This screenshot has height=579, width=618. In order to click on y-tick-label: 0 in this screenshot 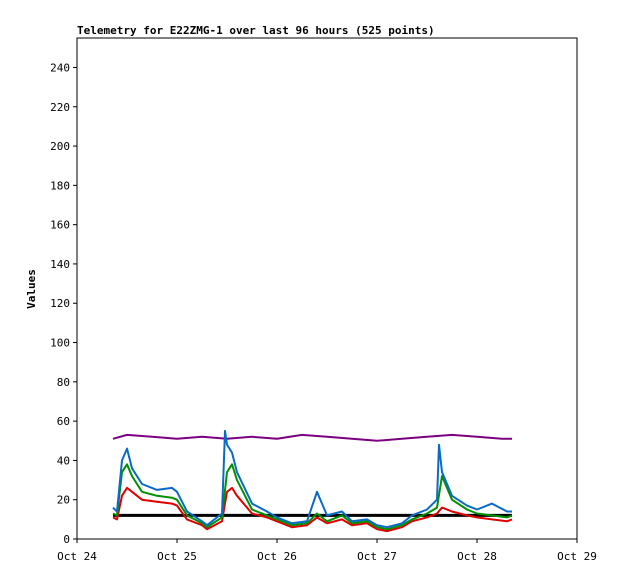, I will do `click(66, 539)`.